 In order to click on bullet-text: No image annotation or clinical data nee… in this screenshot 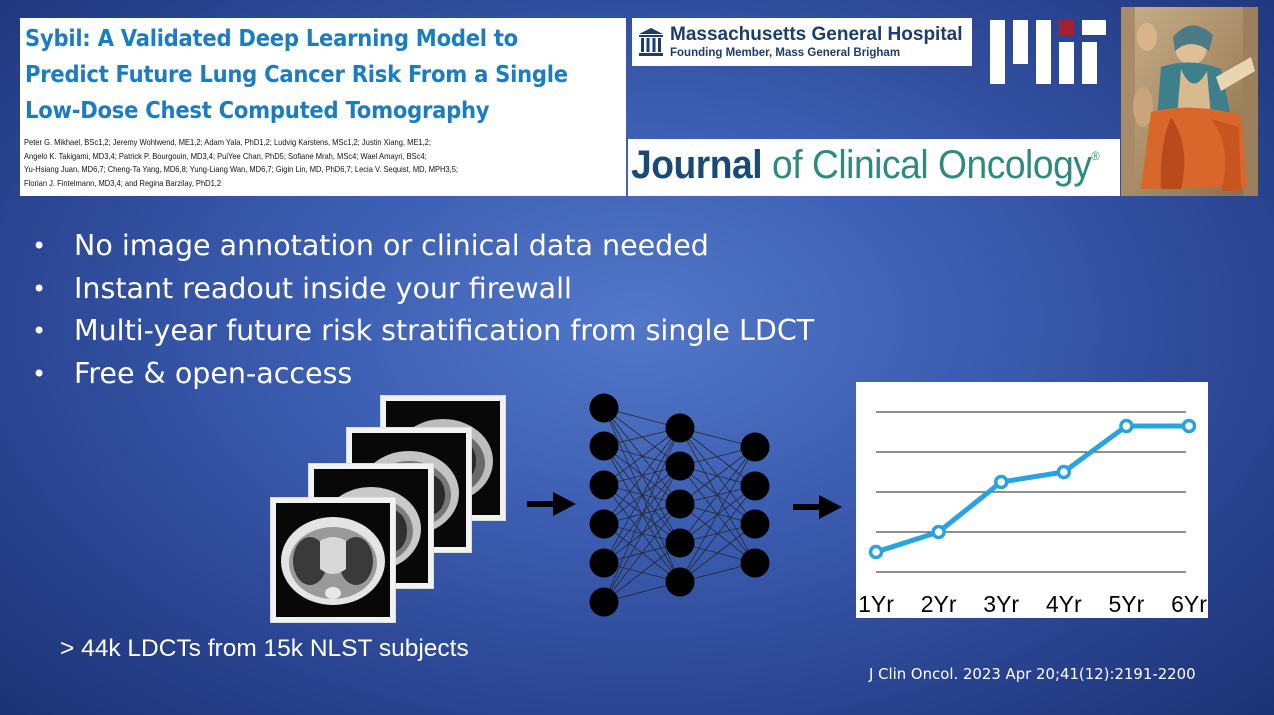, I will do `click(391, 245)`.